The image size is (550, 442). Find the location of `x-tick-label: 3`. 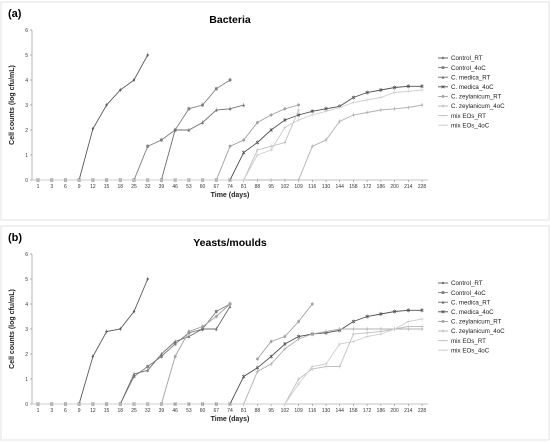

x-tick-label: 3 is located at coordinates (51, 187).